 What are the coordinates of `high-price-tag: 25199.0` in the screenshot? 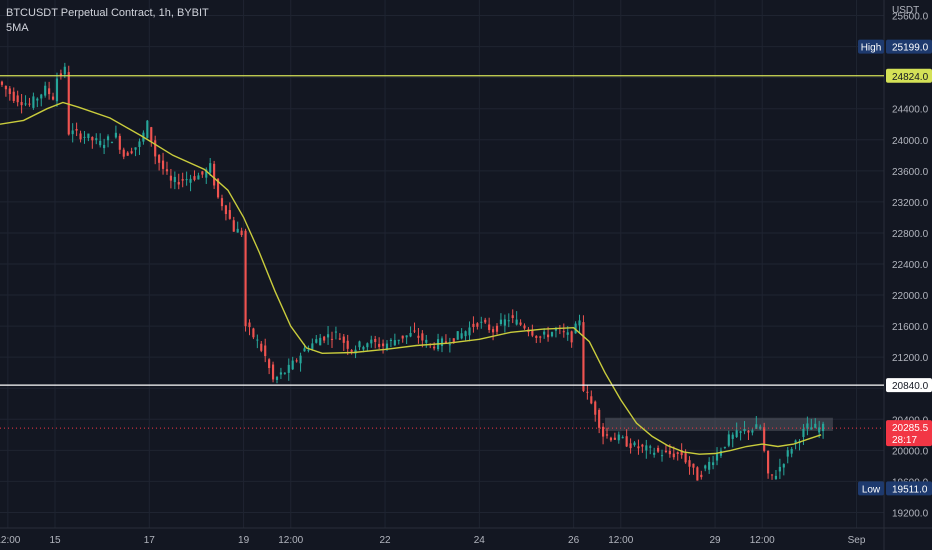 It's located at (910, 48).